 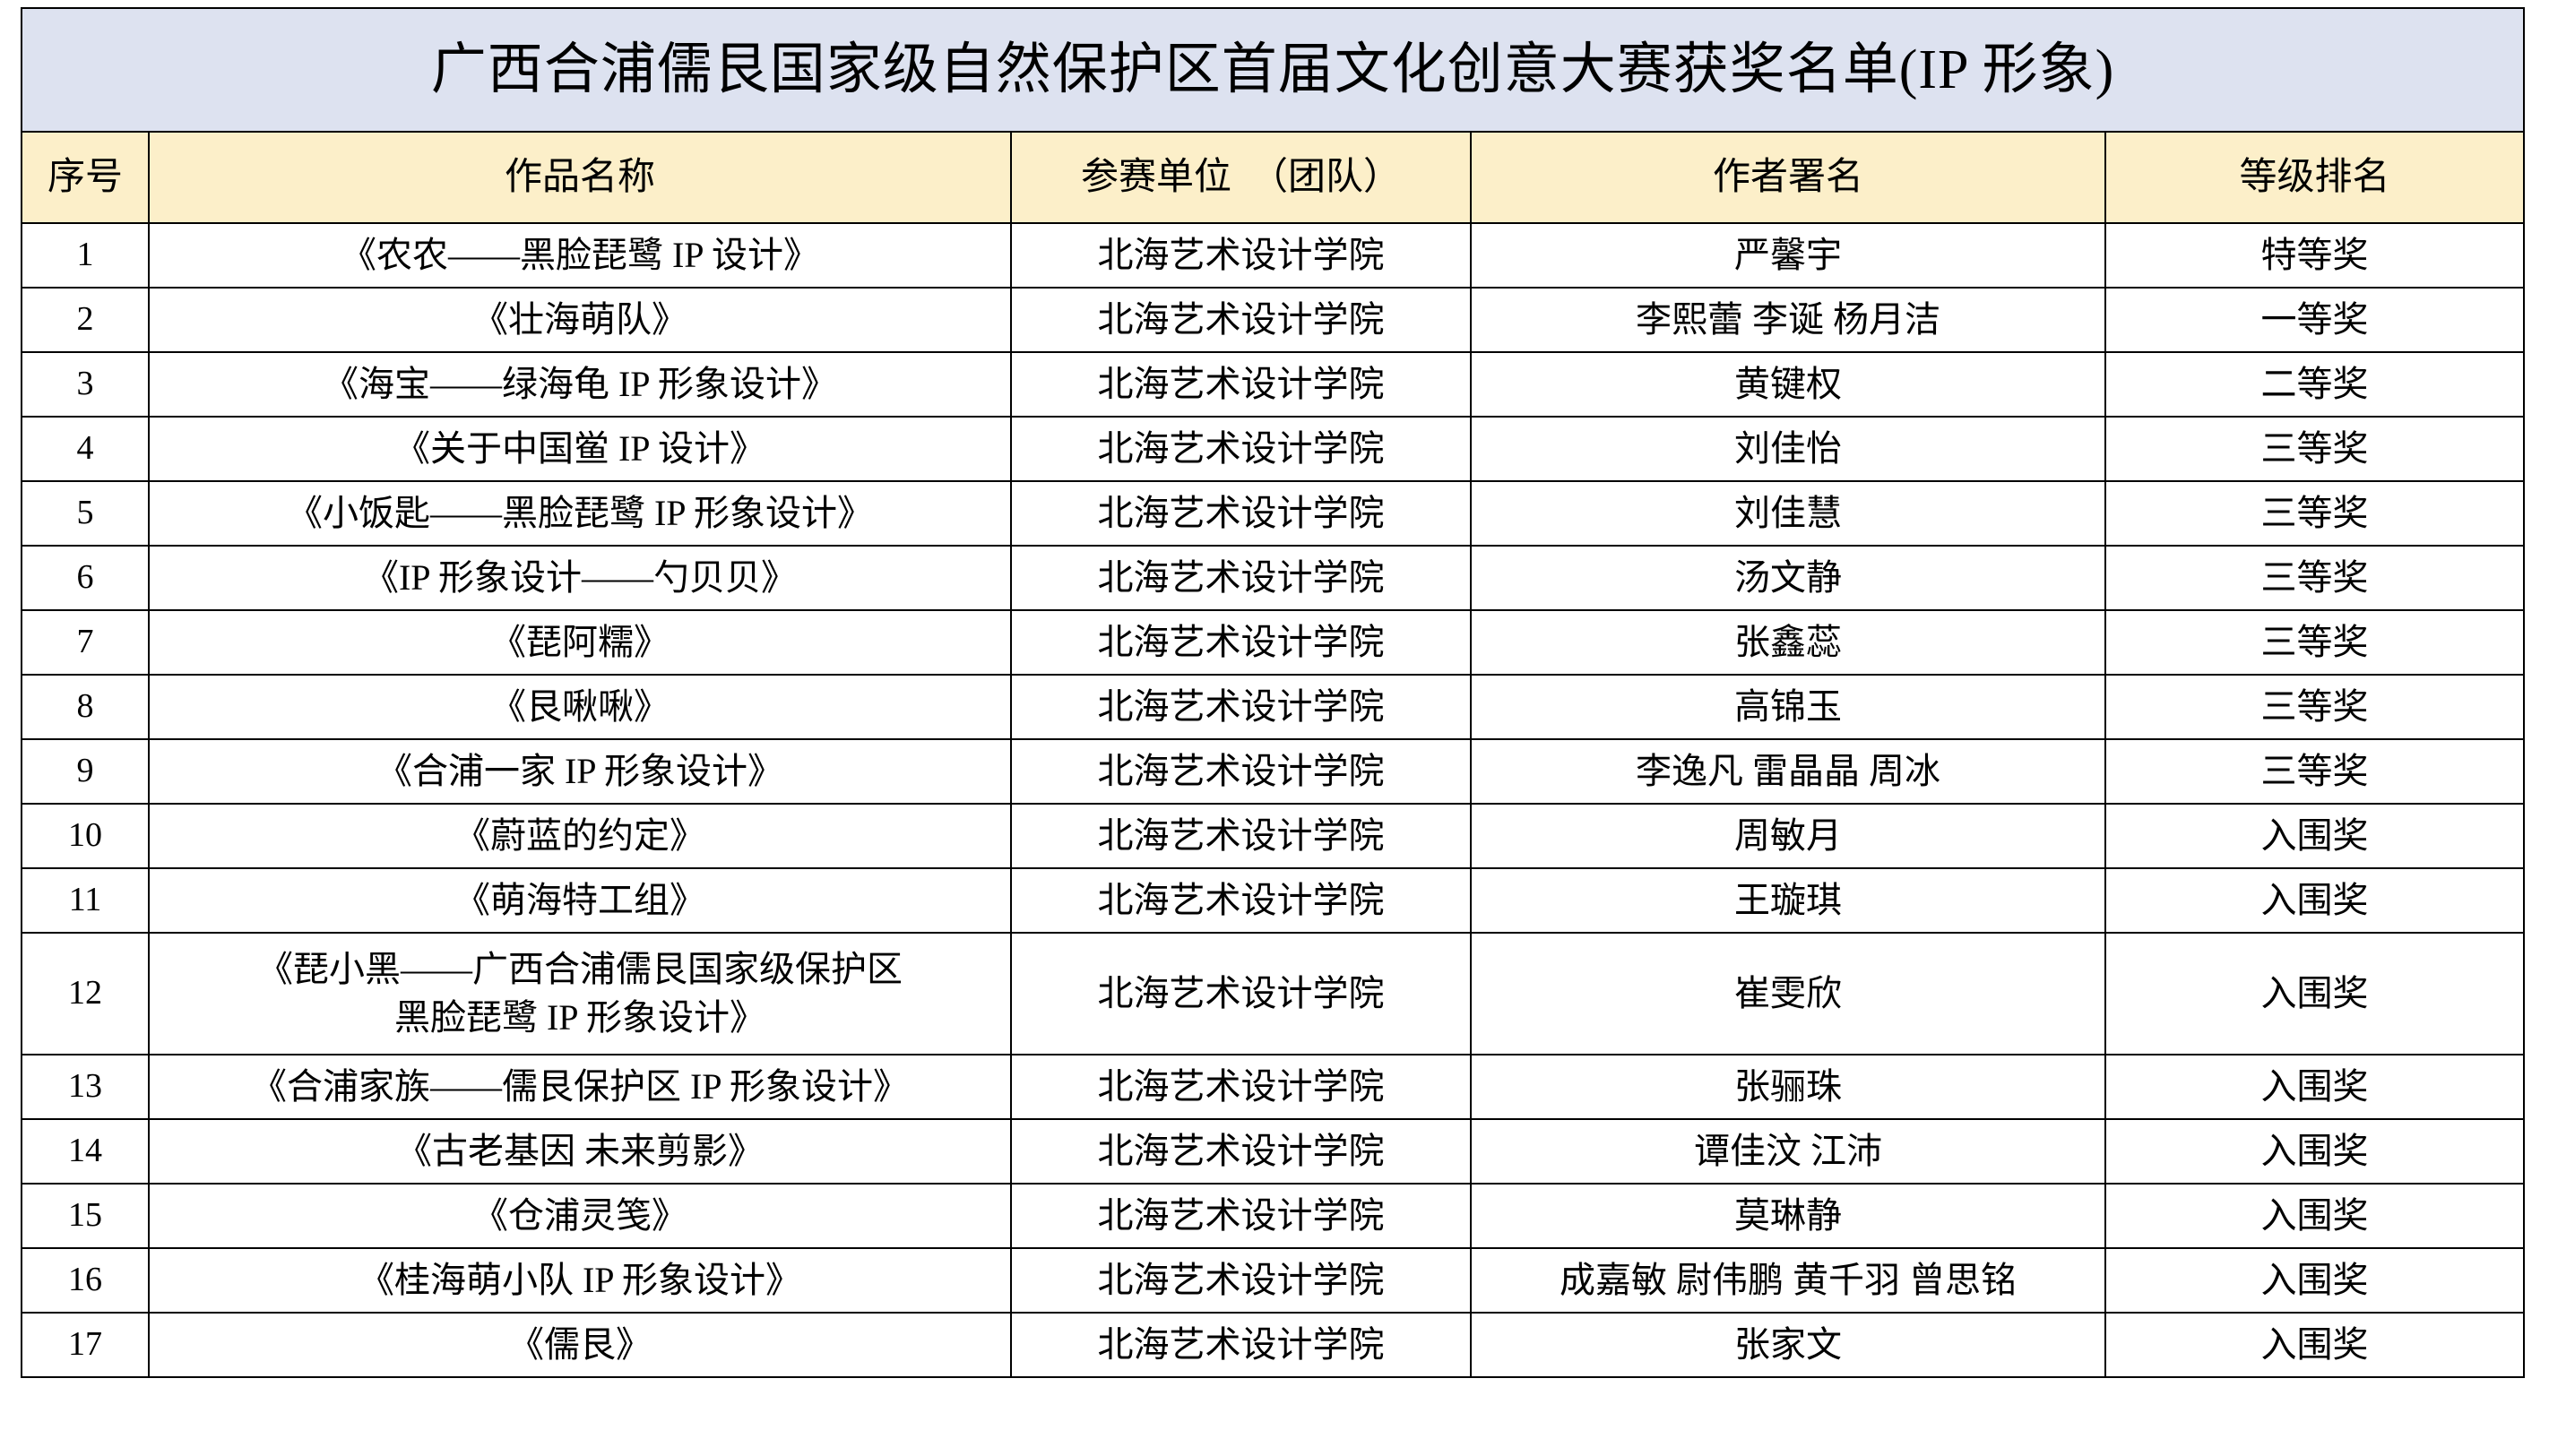 I want to click on cell-work-title: 《关于中国鲎 IP 设计》, so click(x=580, y=449).